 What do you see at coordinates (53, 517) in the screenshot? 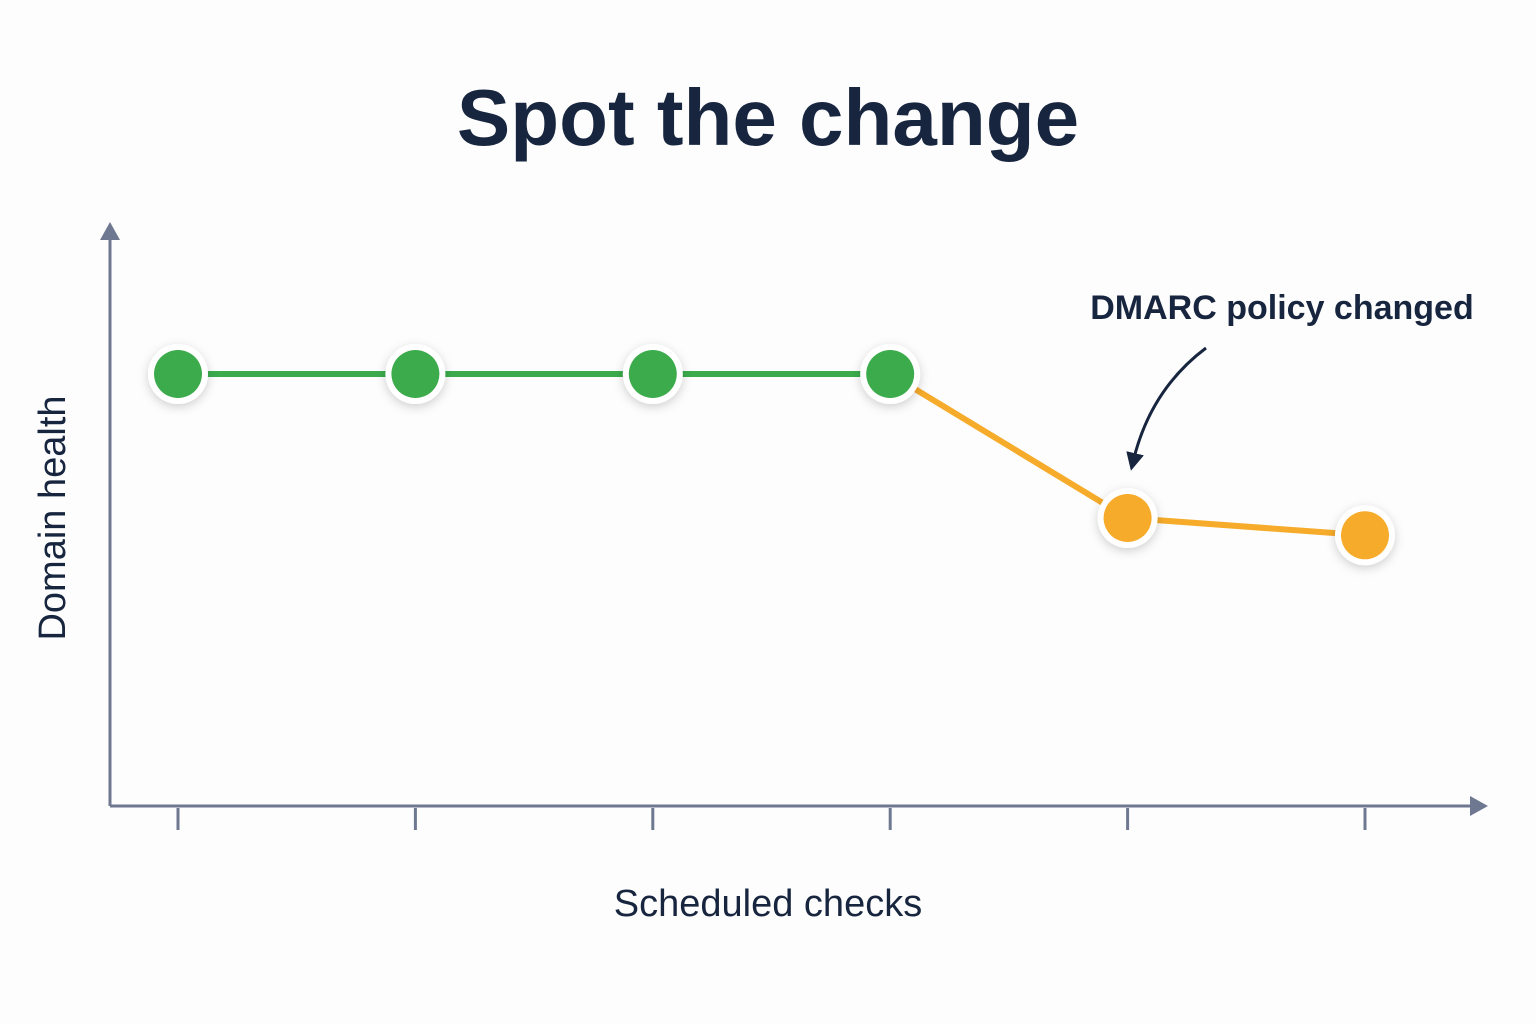
I see `y-axis-label: Domain health` at bounding box center [53, 517].